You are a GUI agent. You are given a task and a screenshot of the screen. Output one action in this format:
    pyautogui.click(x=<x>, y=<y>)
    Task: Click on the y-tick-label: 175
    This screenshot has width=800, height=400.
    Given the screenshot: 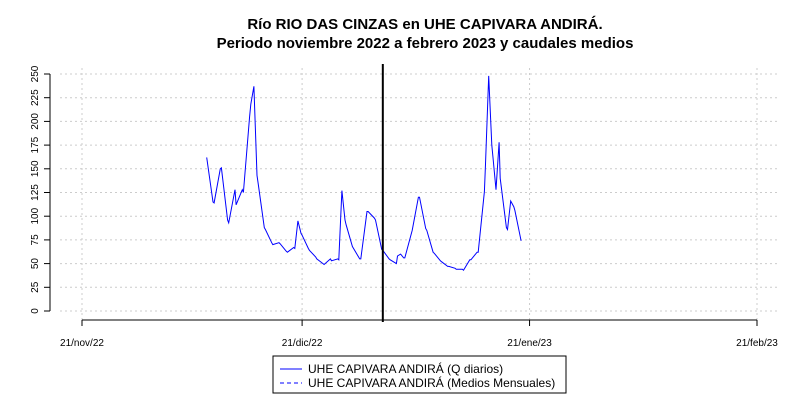 What is the action you would take?
    pyautogui.click(x=35, y=144)
    